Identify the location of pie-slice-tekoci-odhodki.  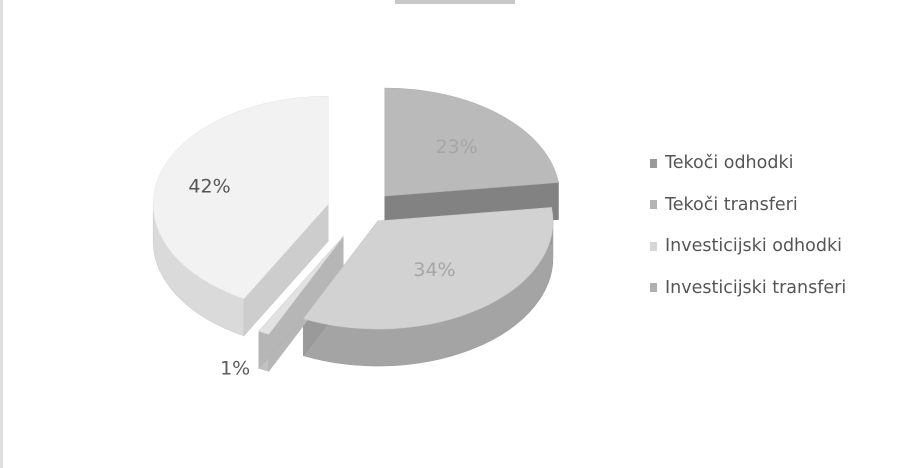
(471, 142).